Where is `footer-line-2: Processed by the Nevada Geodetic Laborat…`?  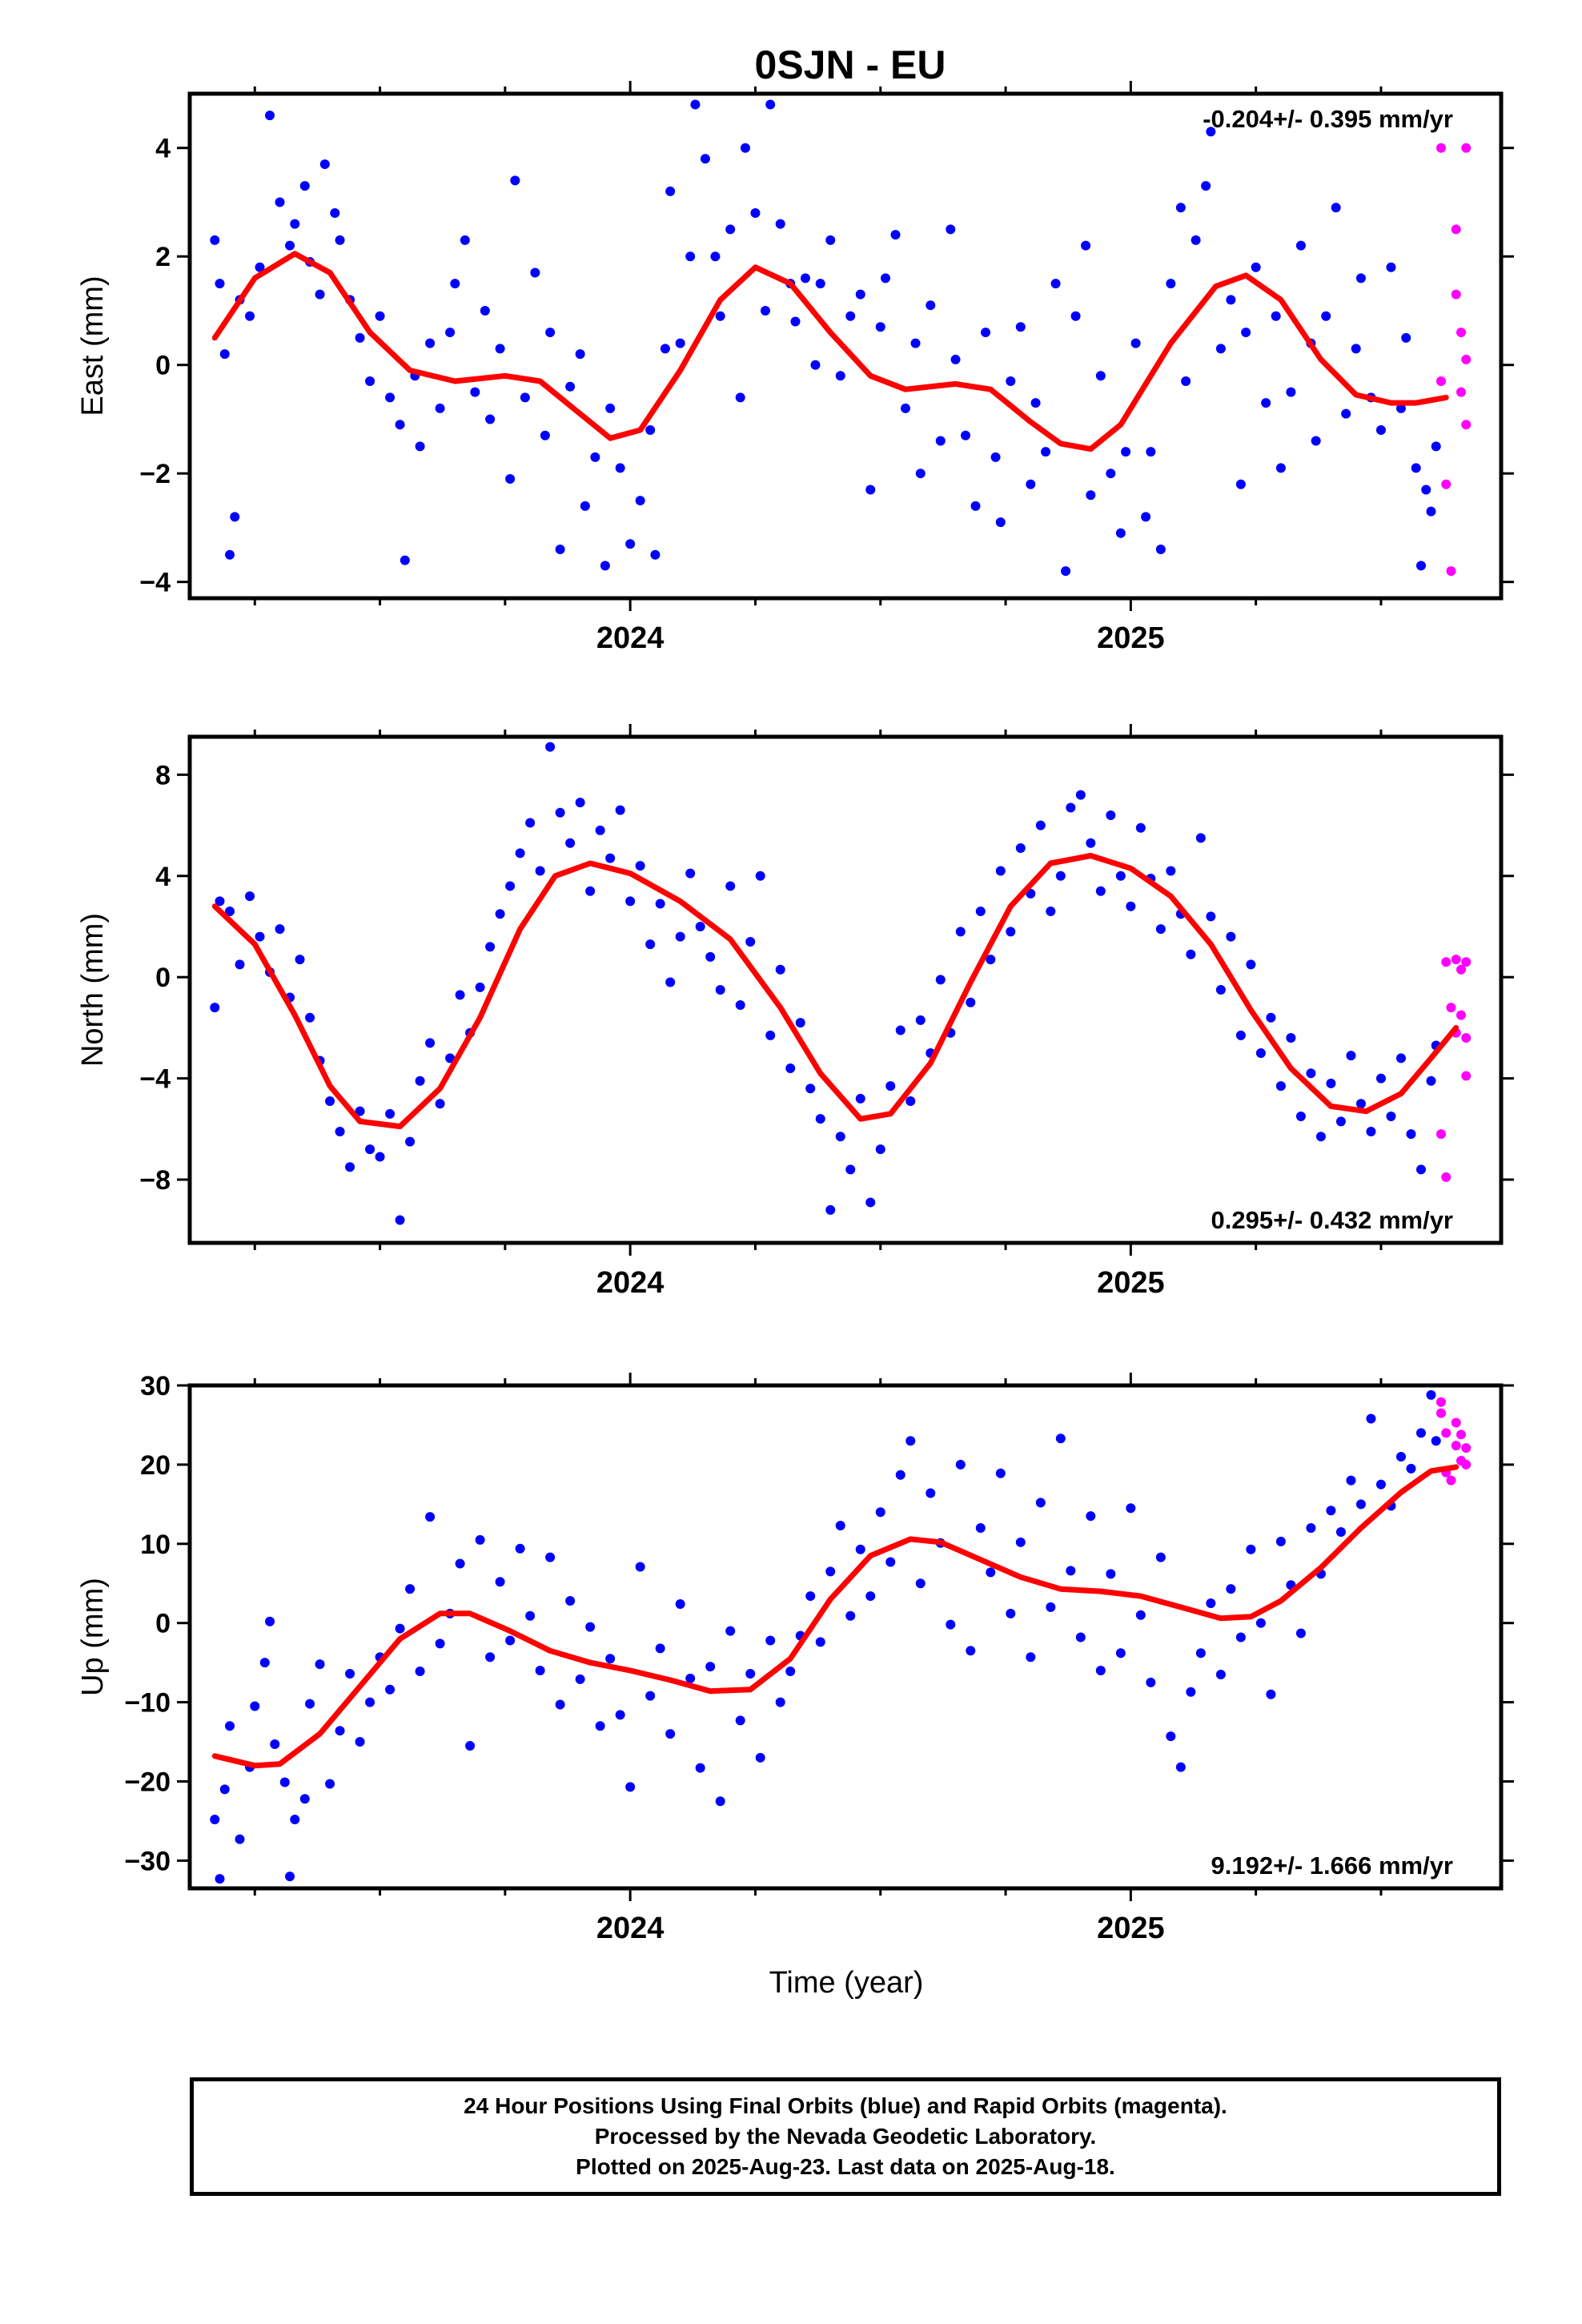
footer-line-2: Processed by the Nevada Geodetic Laborat… is located at coordinates (846, 2136).